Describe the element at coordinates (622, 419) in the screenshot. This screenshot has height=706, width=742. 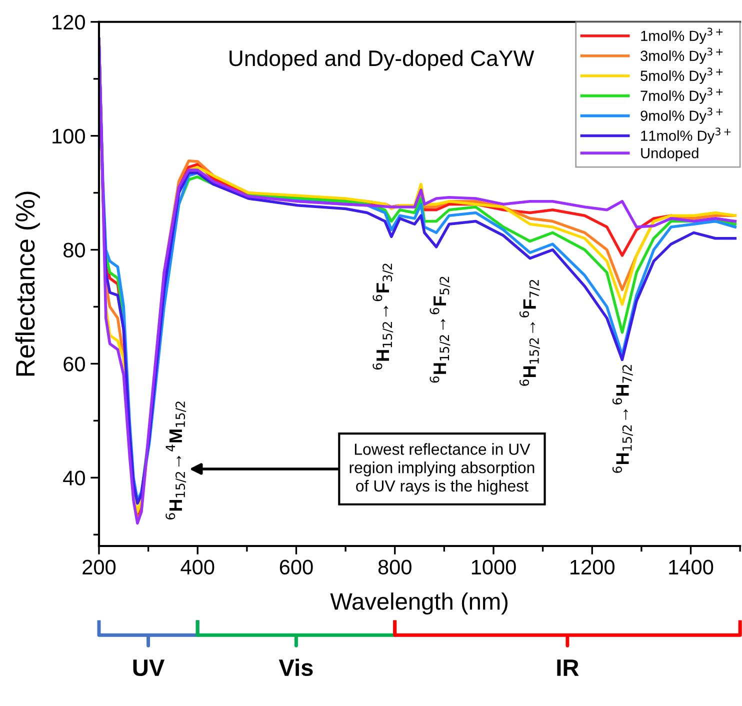
I see `annotation: $^{6}$H$_{15/2}$→$^{6}$H$_{7/2}$` at that location.